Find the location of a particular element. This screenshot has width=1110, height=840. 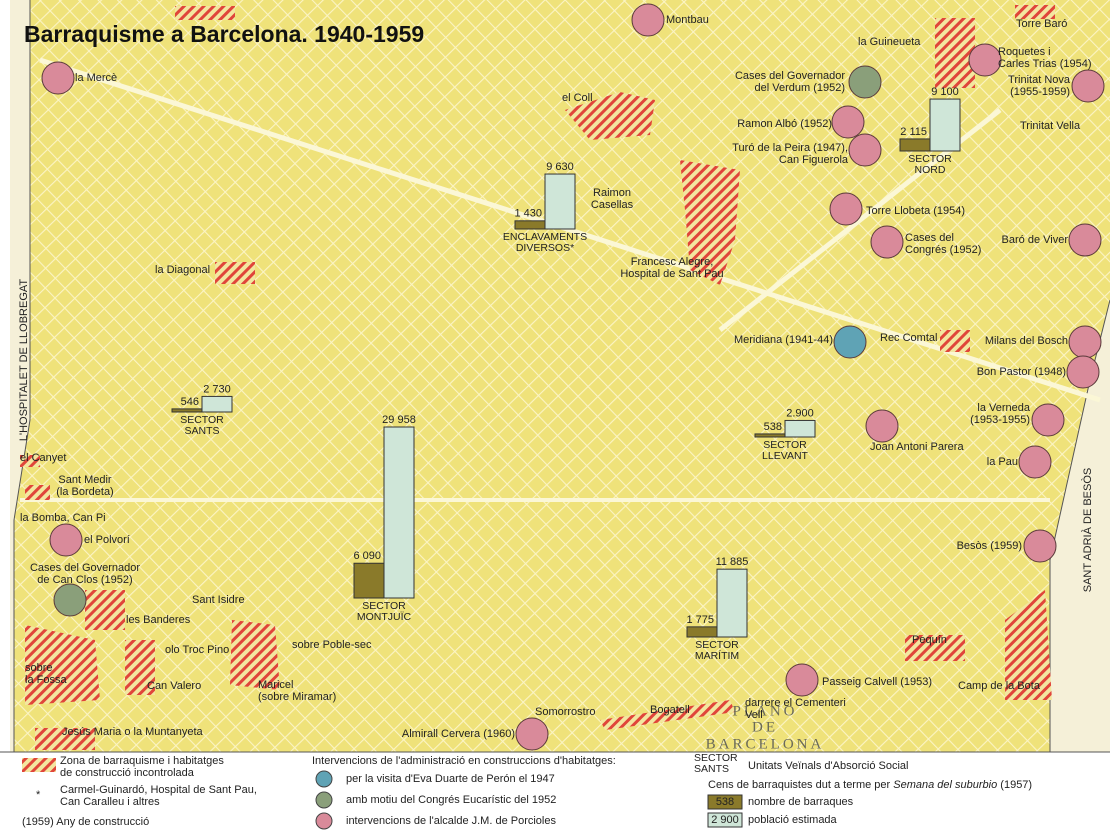

legend-text: Unitats Veïnals d'Absorció Social is located at coordinates (828, 766).